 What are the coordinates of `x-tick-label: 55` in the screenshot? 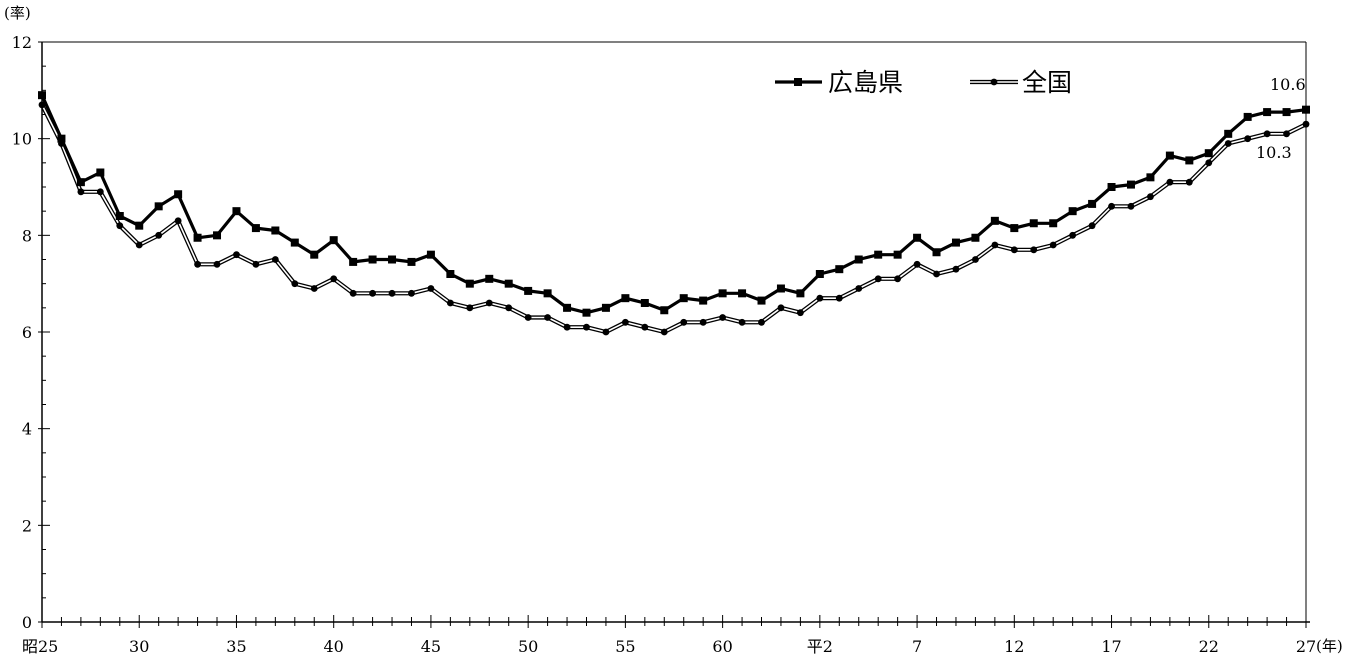 It's located at (625, 646).